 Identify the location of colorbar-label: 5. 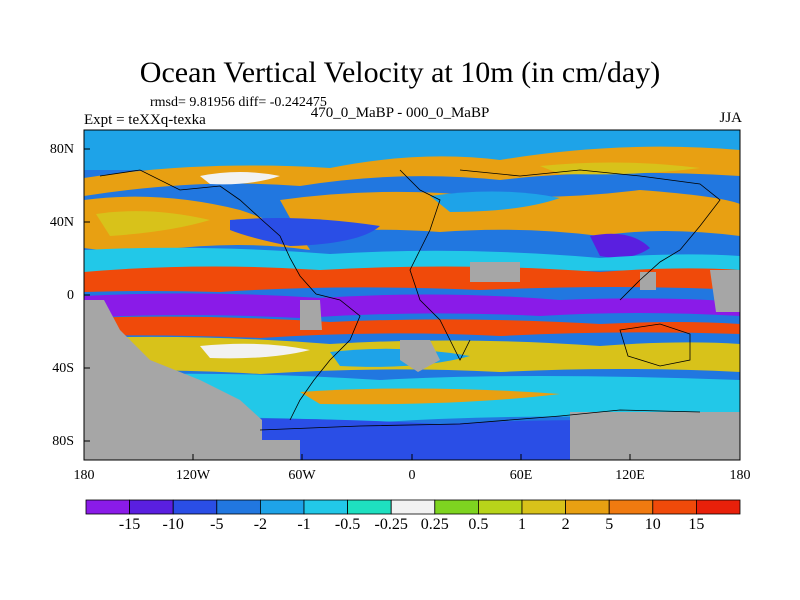
(609, 524).